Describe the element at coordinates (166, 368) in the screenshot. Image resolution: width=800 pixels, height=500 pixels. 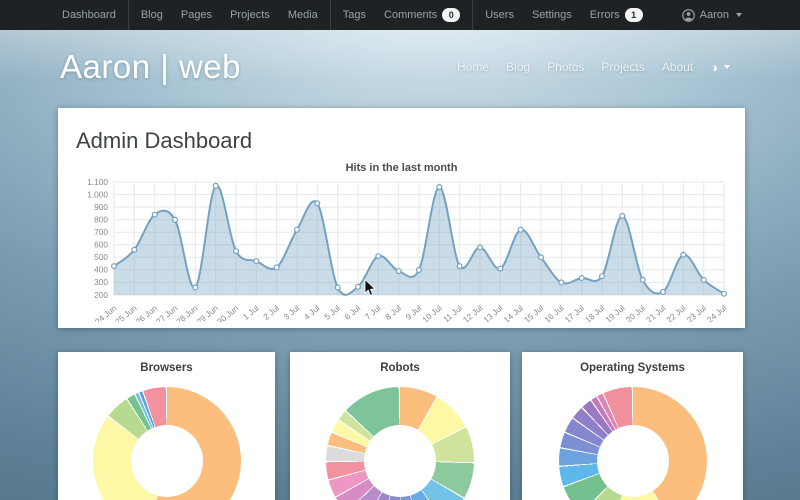
I see `browsers-title: Browsers` at that location.